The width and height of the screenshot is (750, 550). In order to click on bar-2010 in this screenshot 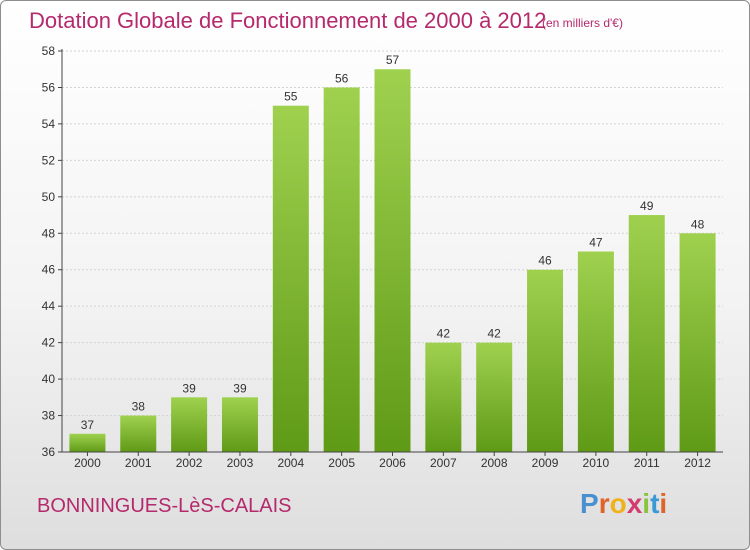, I will do `click(595, 351)`.